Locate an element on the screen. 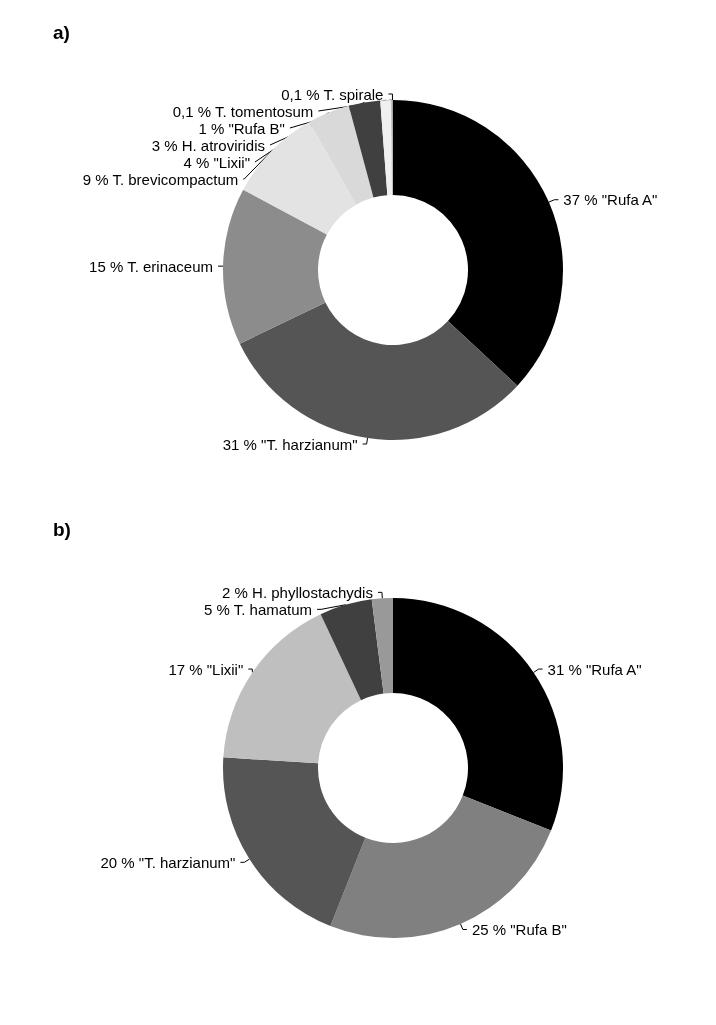 The image size is (716, 1025). chart-title: b) is located at coordinates (62, 529).